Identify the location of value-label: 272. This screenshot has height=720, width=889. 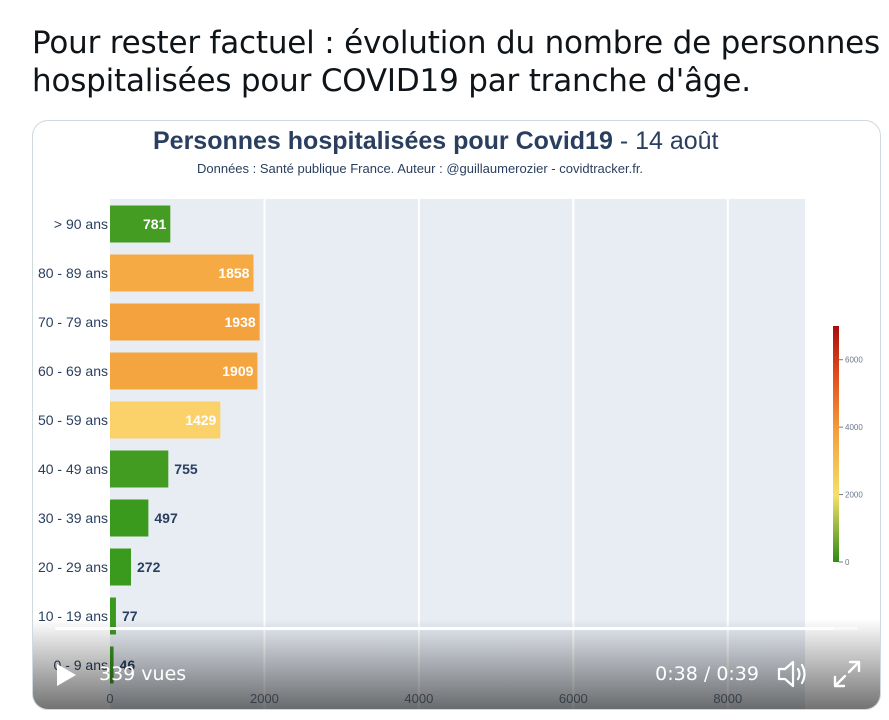
(149, 567).